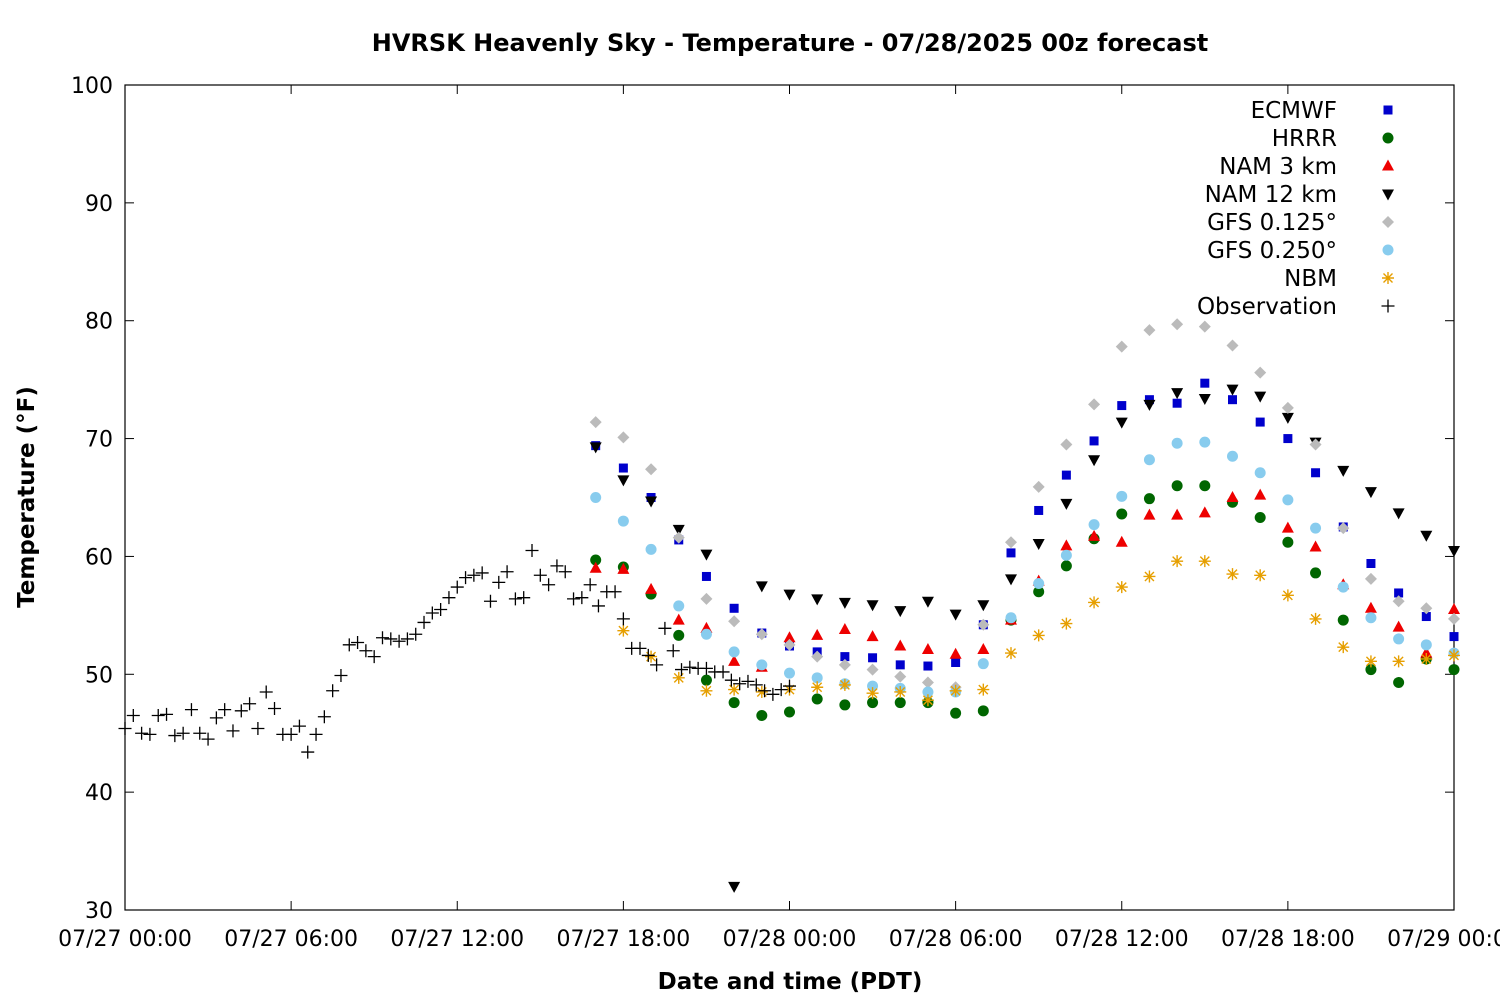 This screenshot has height=1000, width=1500. What do you see at coordinates (1388, 138) in the screenshot?
I see `legend-marker-hrrr` at bounding box center [1388, 138].